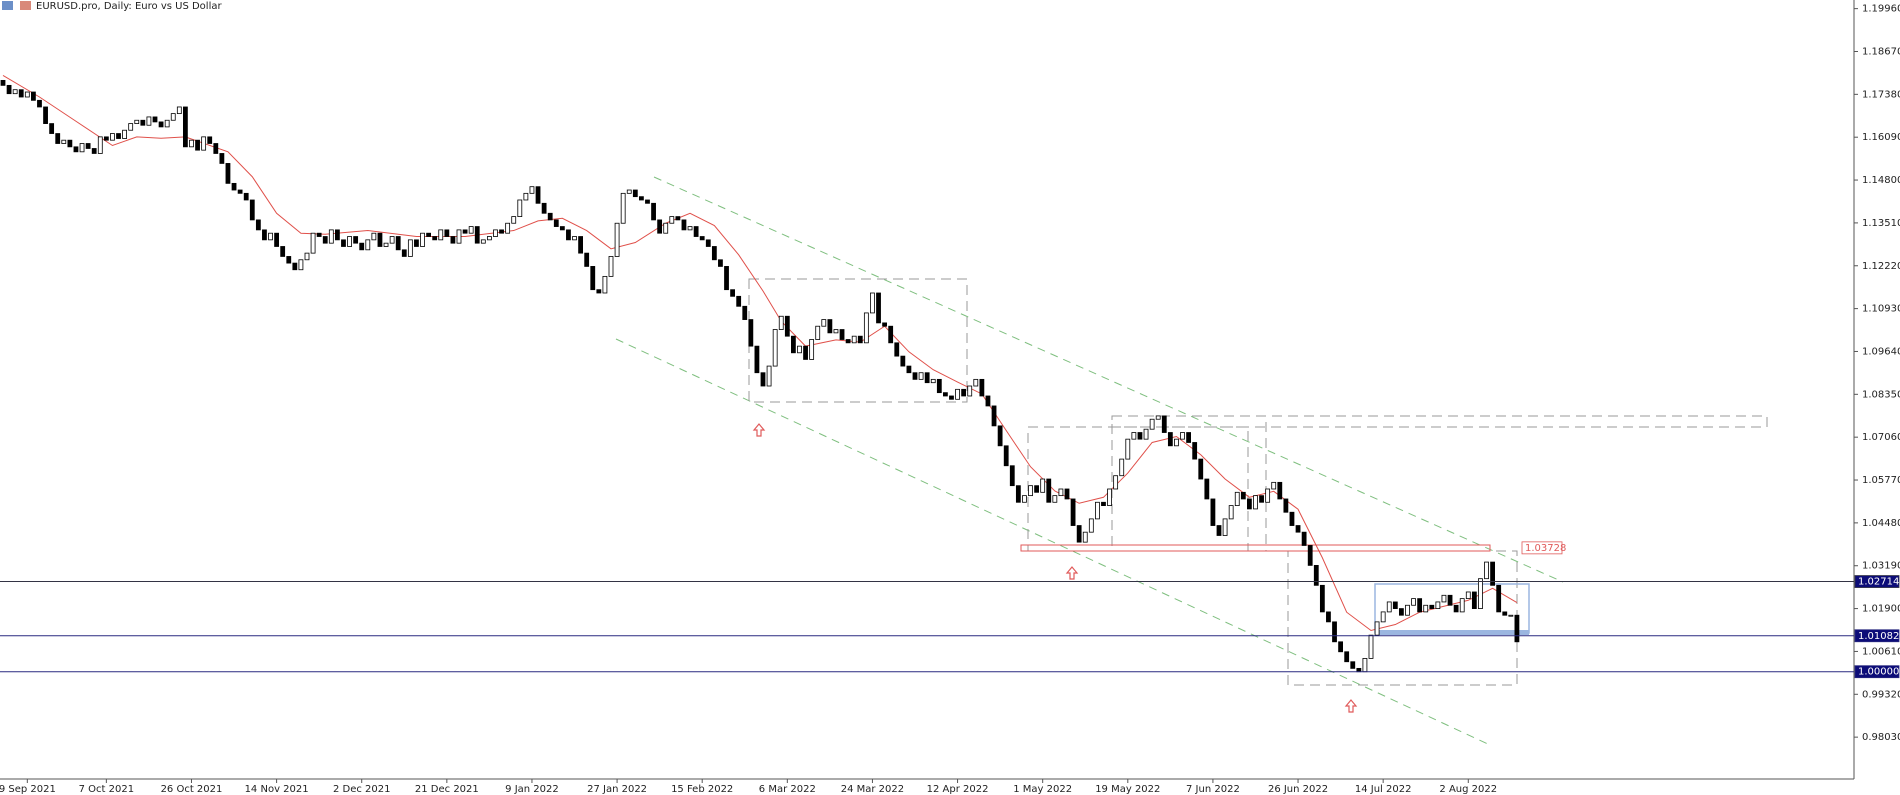 The height and width of the screenshot is (795, 1900). What do you see at coordinates (1881, 309) in the screenshot?
I see `y-tick-label: 1.10930` at bounding box center [1881, 309].